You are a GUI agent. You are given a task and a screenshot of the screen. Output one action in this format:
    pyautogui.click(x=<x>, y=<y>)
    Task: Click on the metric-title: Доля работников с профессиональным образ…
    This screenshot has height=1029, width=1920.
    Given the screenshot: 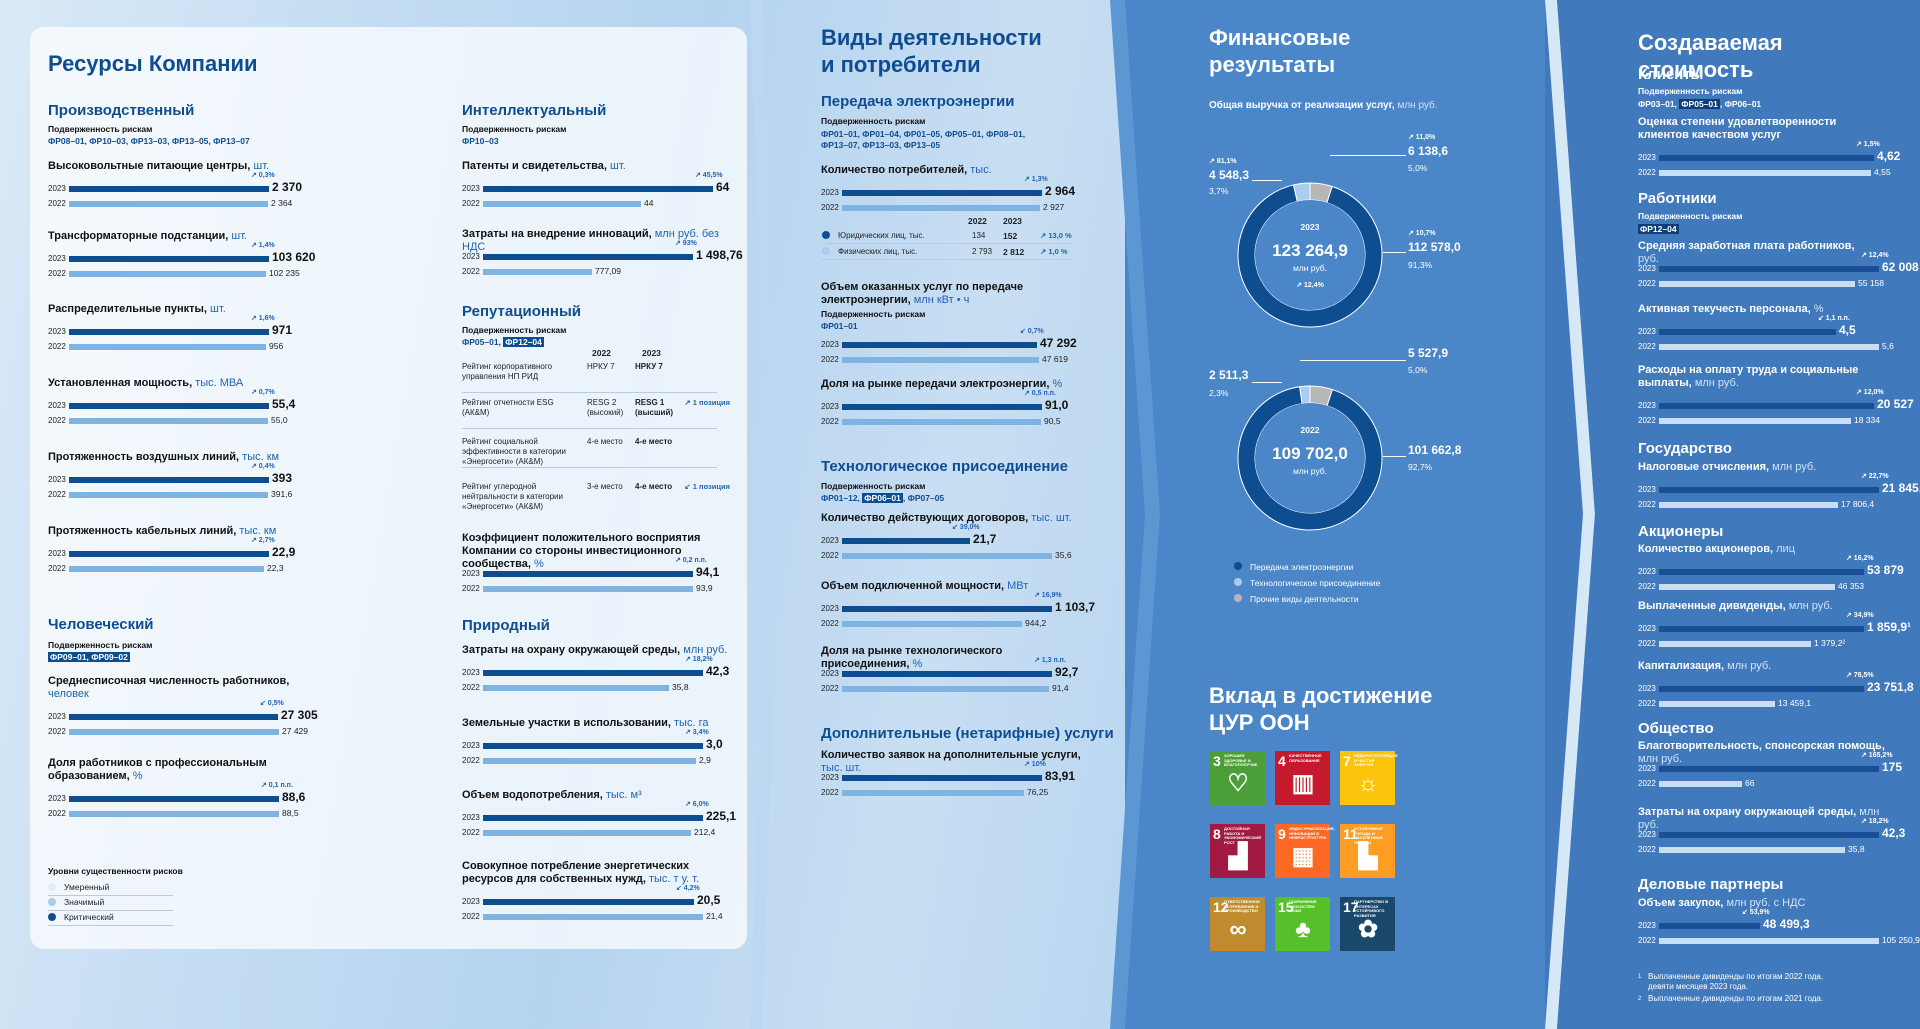 What is the action you would take?
    pyautogui.click(x=173, y=770)
    